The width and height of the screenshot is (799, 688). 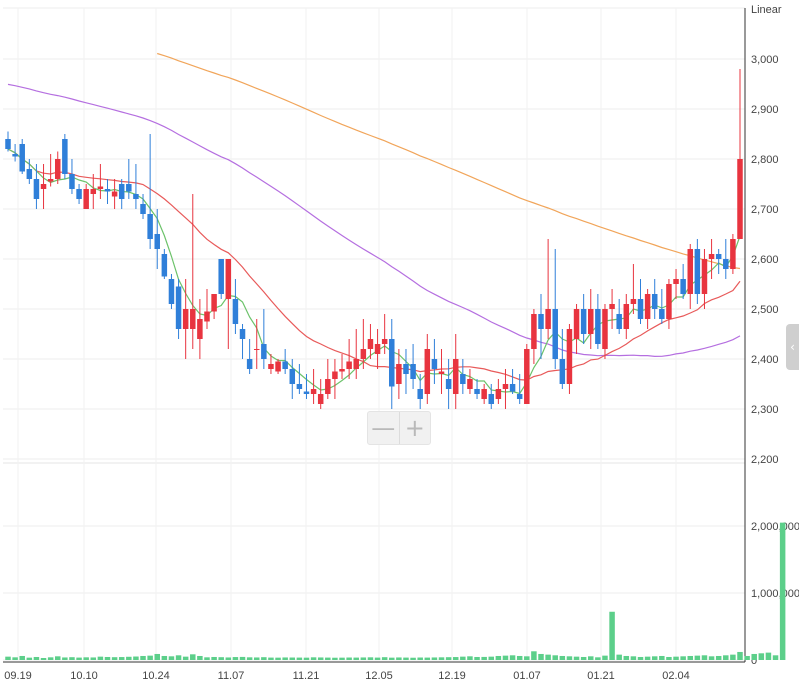 What do you see at coordinates (384, 428) in the screenshot?
I see `zoom-out-button: —` at bounding box center [384, 428].